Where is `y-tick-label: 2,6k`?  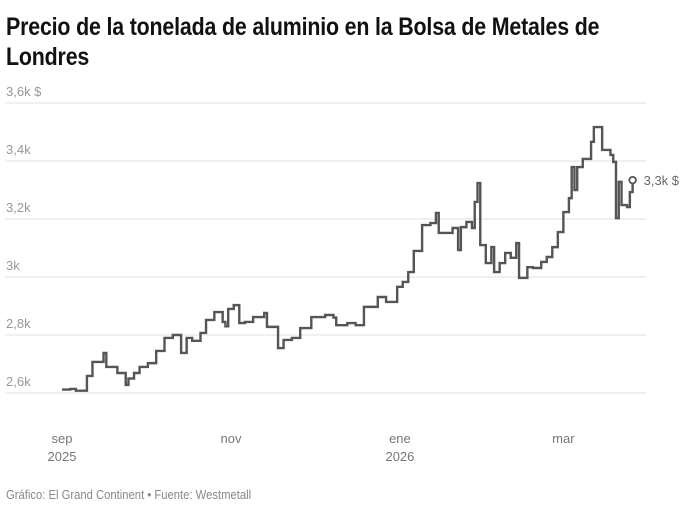
y-tick-label: 2,6k is located at coordinates (18, 381).